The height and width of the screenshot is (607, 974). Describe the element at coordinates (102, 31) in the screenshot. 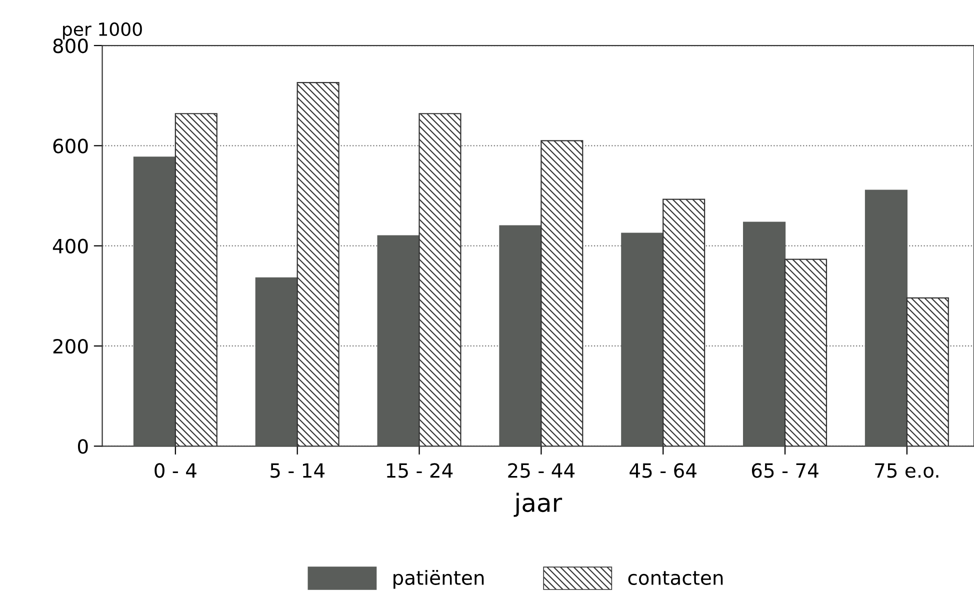

I see `y-axis-title: per 1000` at that location.